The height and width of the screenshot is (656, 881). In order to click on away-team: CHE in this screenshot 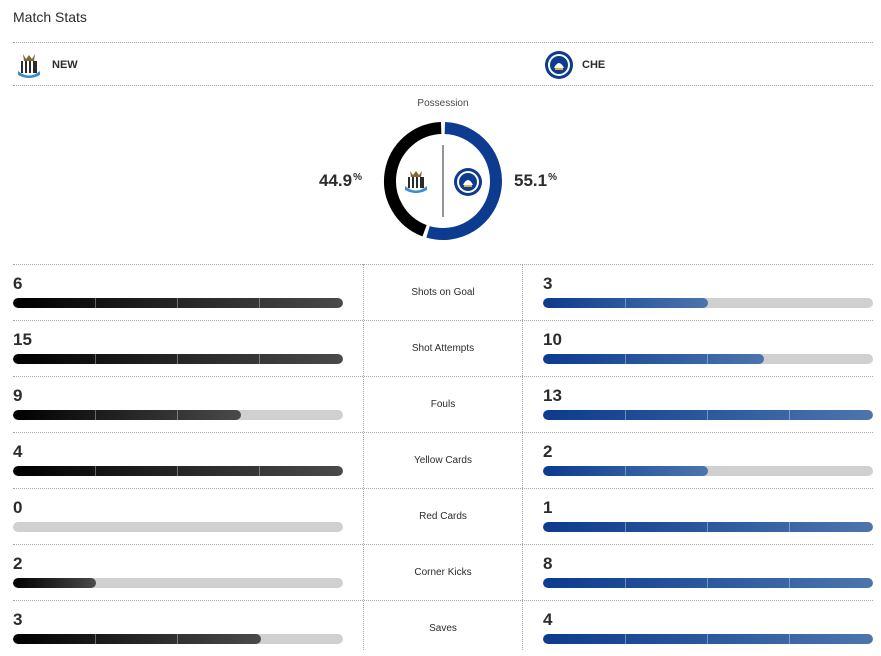, I will do `click(574, 65)`.